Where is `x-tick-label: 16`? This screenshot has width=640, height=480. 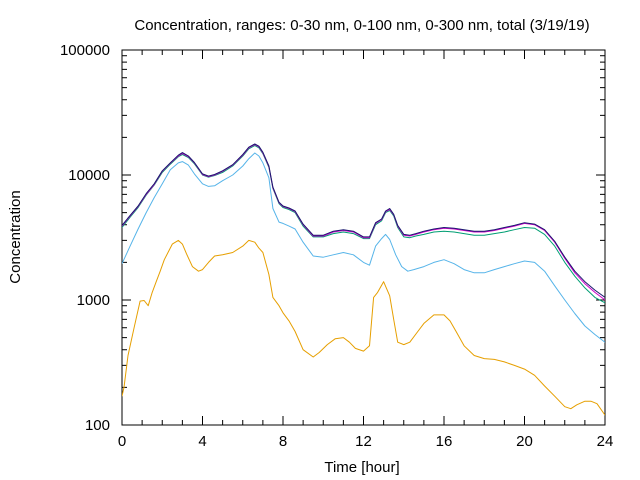
x-tick-label: 16 is located at coordinates (444, 441).